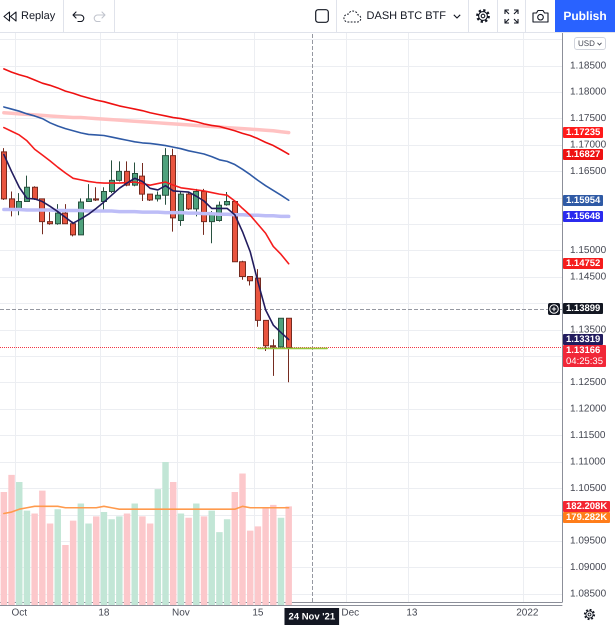 This screenshot has height=625, width=615. Describe the element at coordinates (312, 617) in the screenshot. I see `x-tick-label: 24 Nov '21` at that location.